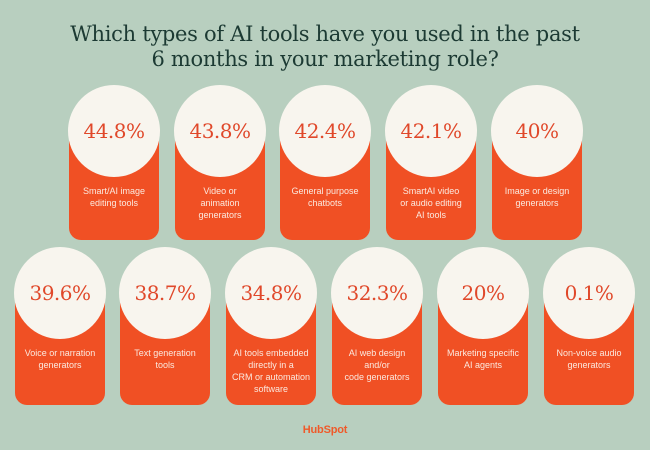 Image resolution: width=650 pixels, height=450 pixels. What do you see at coordinates (483, 359) in the screenshot?
I see `stat-label: Marketing specific AI agents` at bounding box center [483, 359].